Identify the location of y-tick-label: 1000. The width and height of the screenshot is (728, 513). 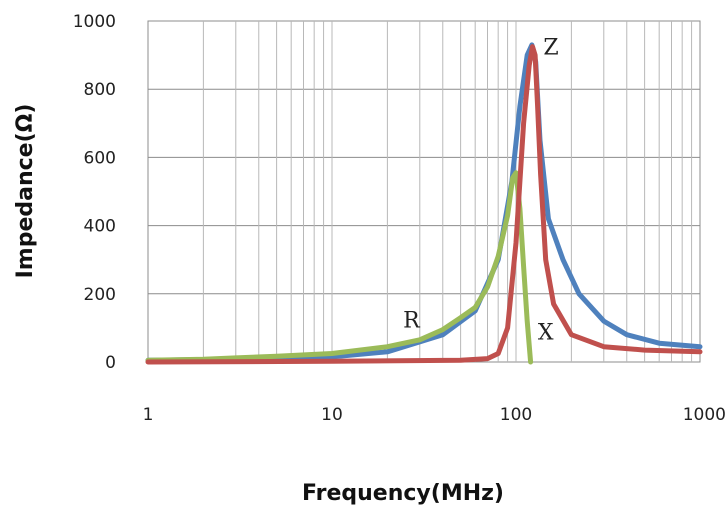
(94, 22).